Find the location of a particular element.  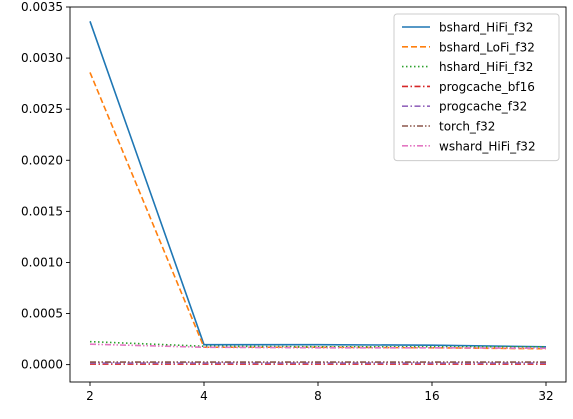

y-tick-label: 0.0020 is located at coordinates (42, 160).